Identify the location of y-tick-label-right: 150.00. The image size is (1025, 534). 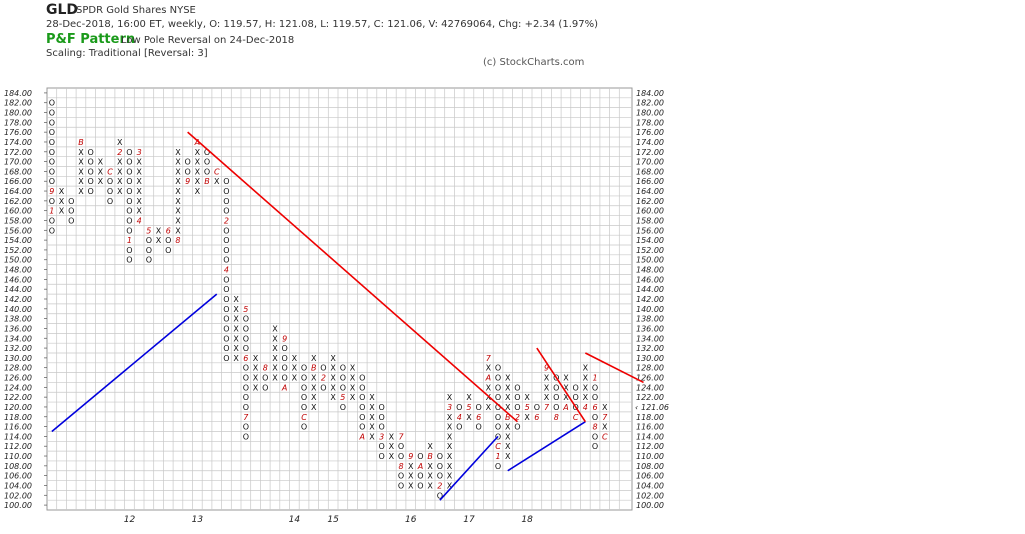
(650, 260).